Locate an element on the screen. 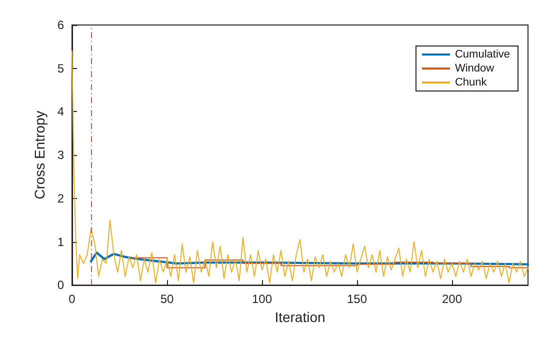 The height and width of the screenshot is (337, 560). y-tick-label: 2 is located at coordinates (60, 198).